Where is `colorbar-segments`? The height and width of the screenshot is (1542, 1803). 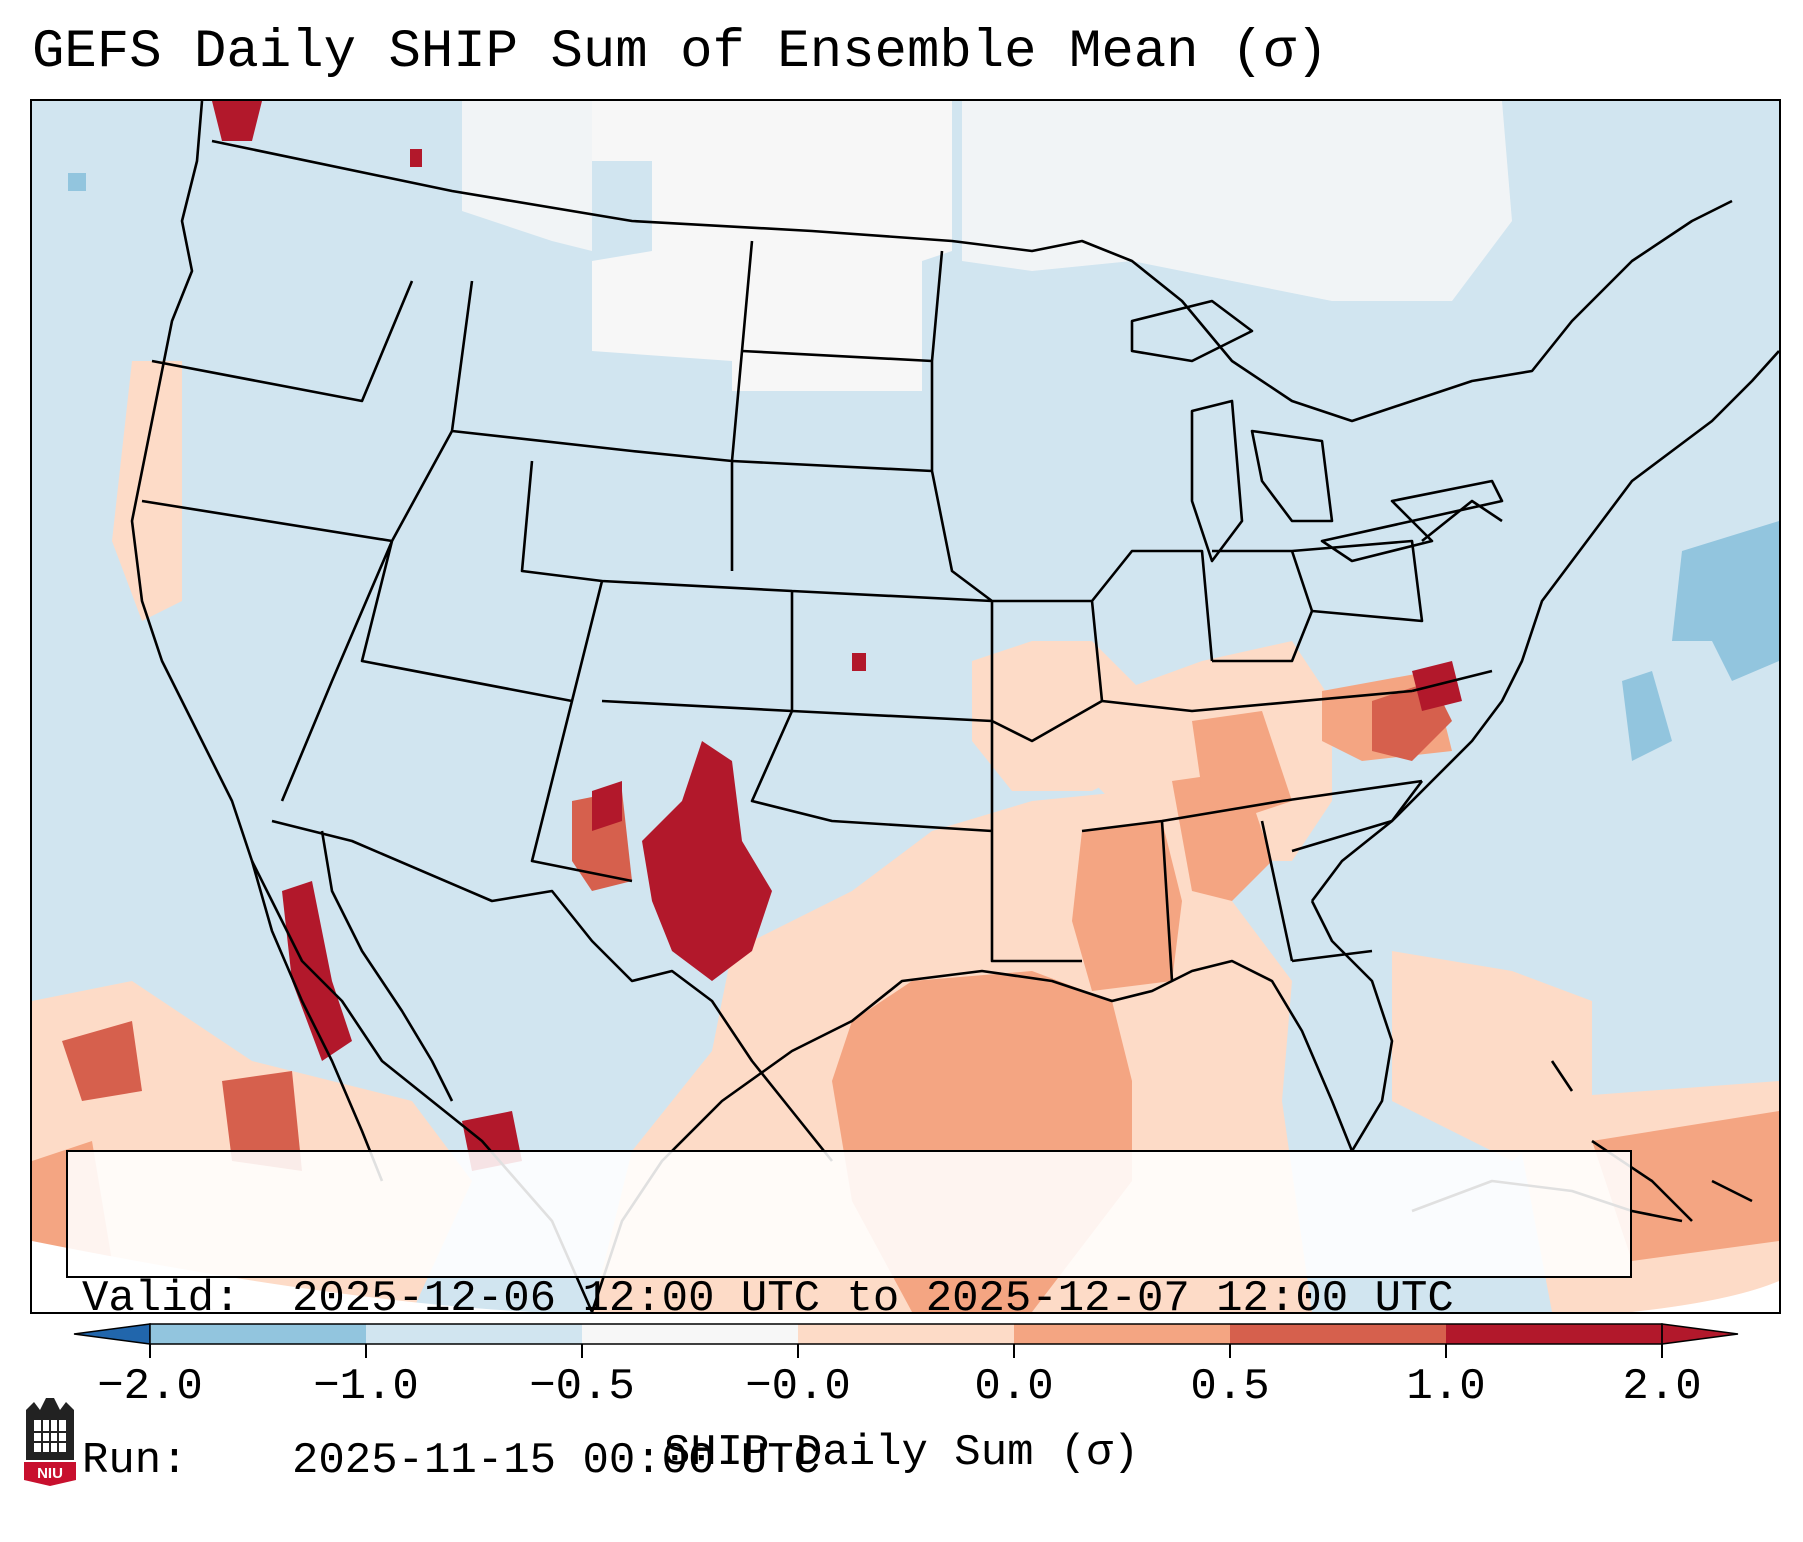 colorbar-segments is located at coordinates (906, 1334).